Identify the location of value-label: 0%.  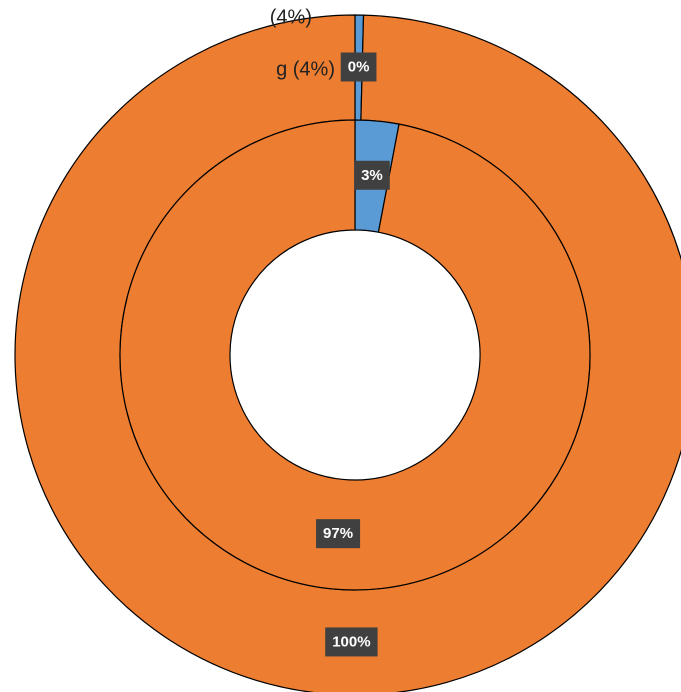
(359, 66).